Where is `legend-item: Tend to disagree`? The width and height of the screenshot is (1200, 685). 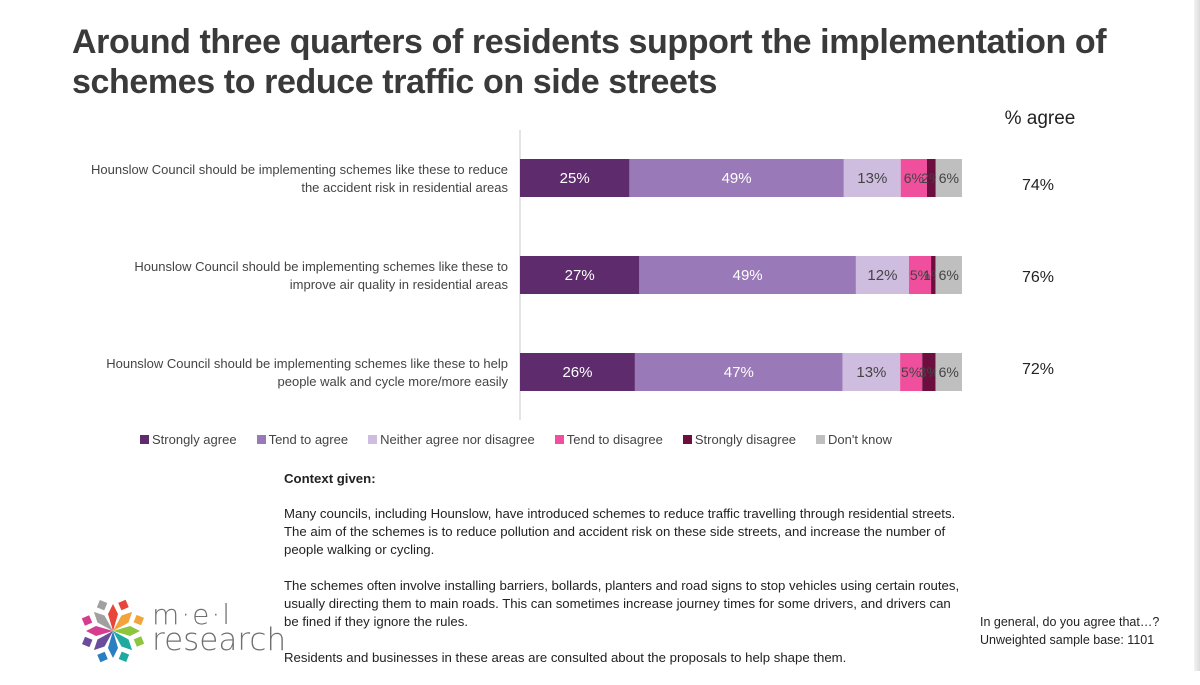
legend-item: Tend to disagree is located at coordinates (608, 439).